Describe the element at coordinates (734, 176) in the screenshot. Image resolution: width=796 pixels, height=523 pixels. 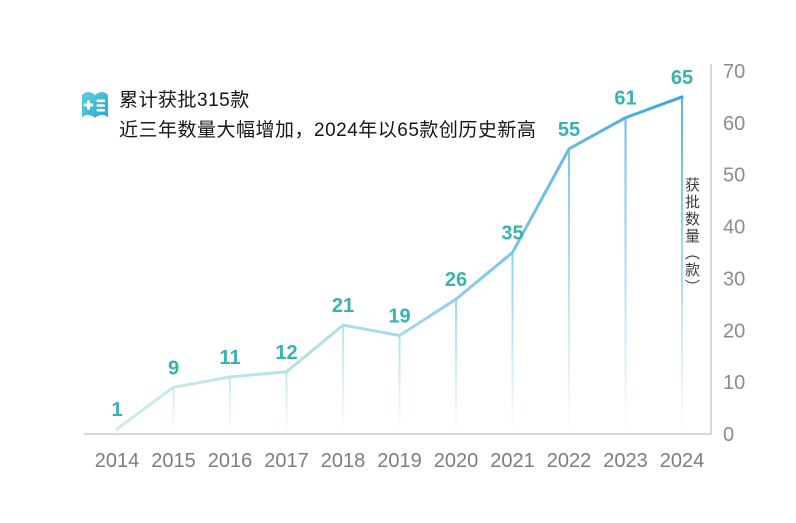
I see `y-tick-label: 50` at that location.